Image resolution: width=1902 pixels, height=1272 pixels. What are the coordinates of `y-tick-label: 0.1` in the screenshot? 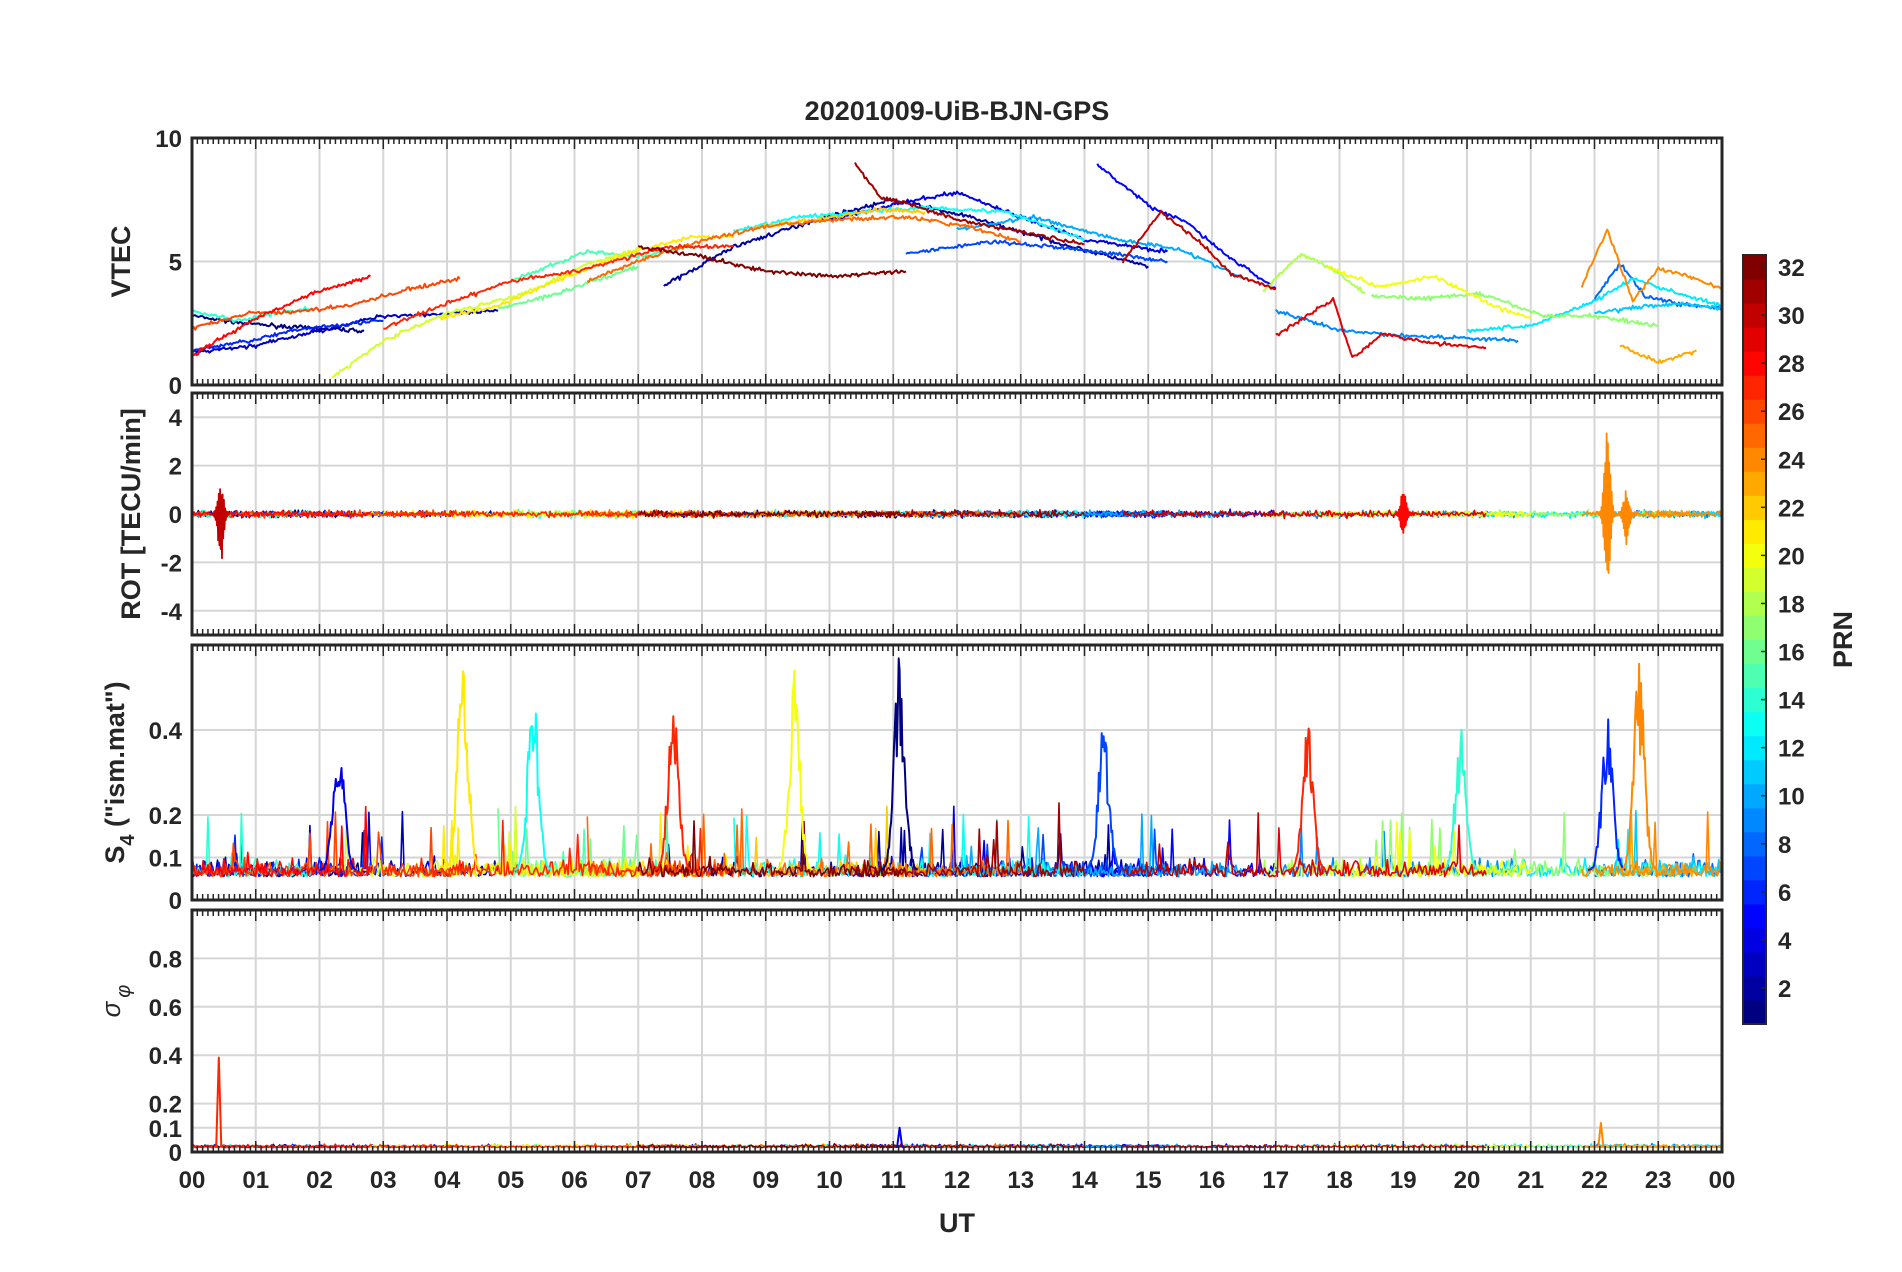 It's located at (165, 859).